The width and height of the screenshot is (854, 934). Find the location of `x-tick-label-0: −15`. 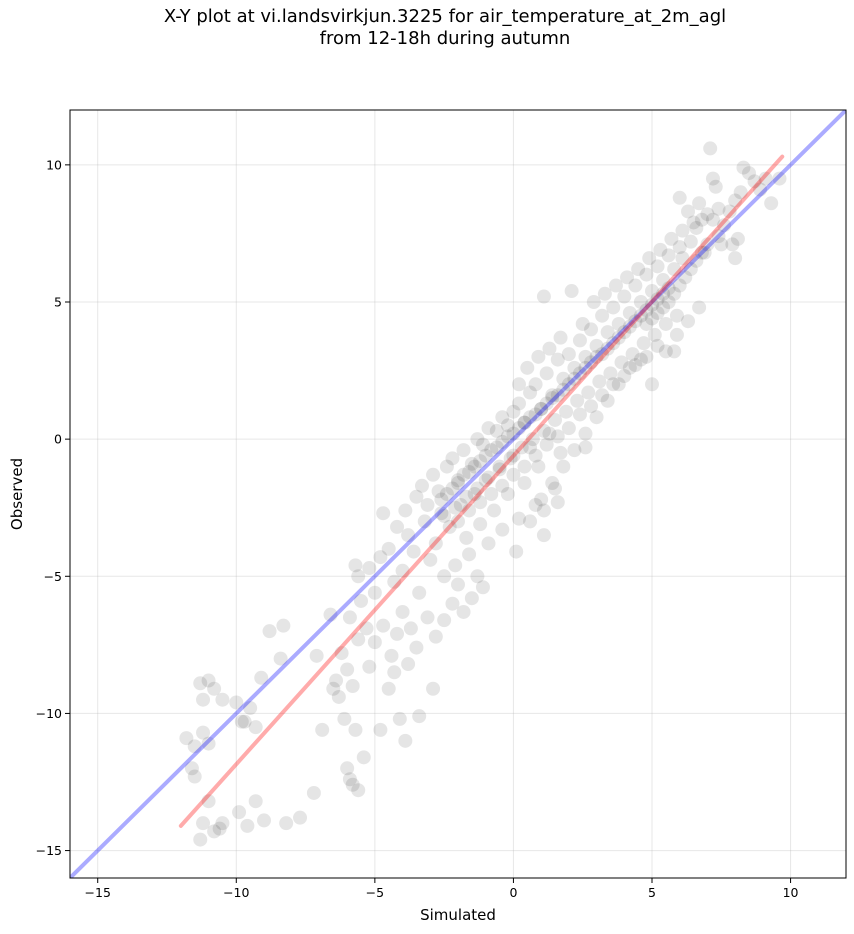

x-tick-label-0: −15 is located at coordinates (98, 892).